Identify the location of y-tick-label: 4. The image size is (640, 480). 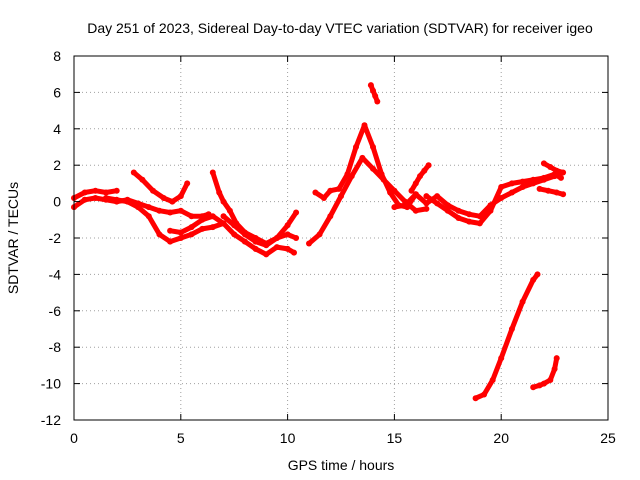
(57, 129).